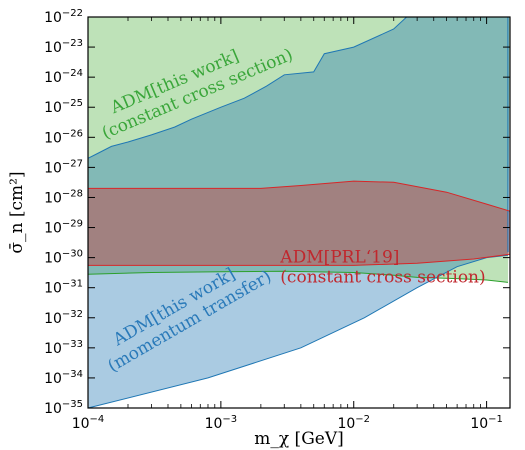 This screenshot has height=450, width=525. What do you see at coordinates (299, 196) in the screenshot?
I see `outline-upper-red` at bounding box center [299, 196].